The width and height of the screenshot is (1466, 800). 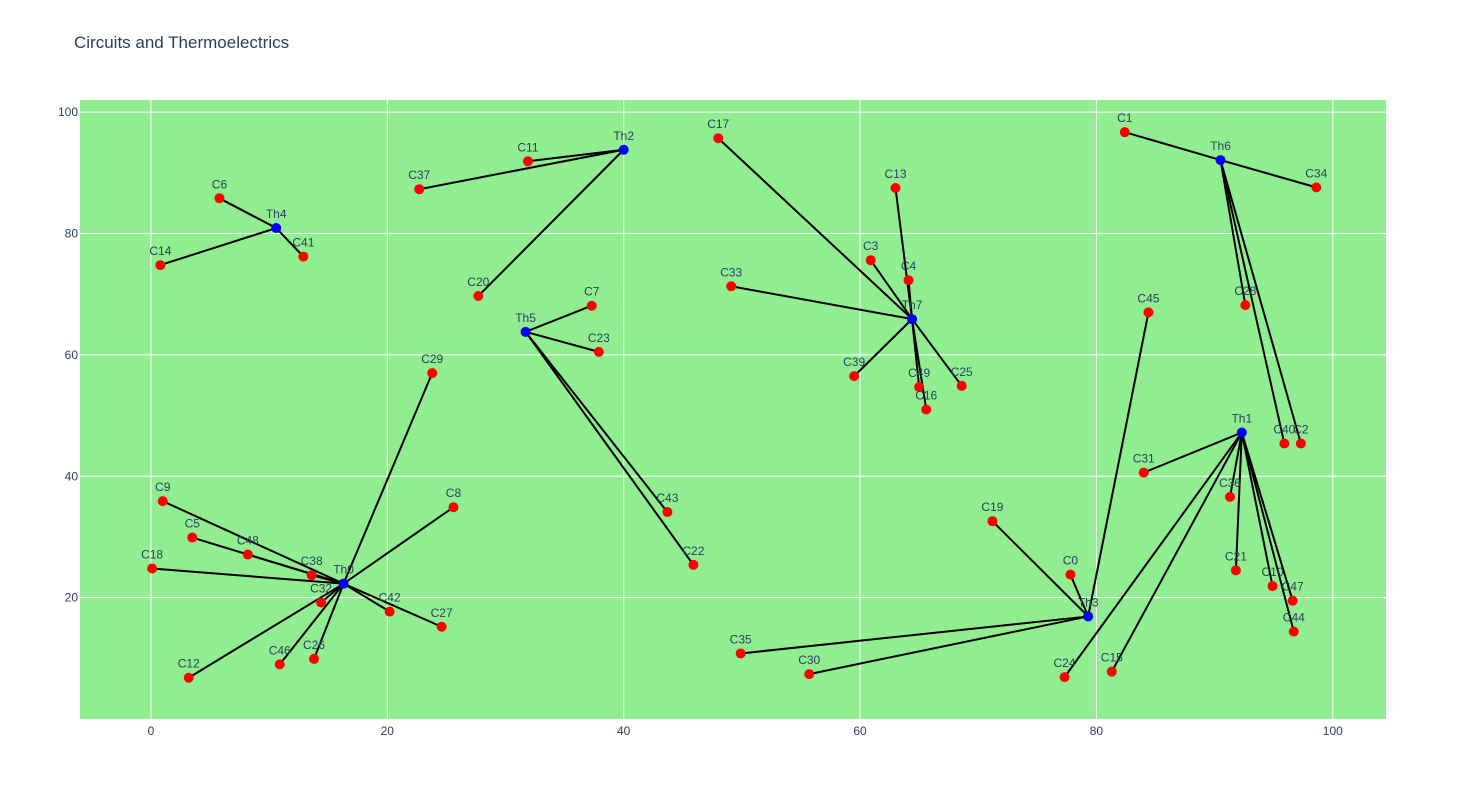 What do you see at coordinates (815, 228) in the screenshot?
I see `edge-Th7-C17` at bounding box center [815, 228].